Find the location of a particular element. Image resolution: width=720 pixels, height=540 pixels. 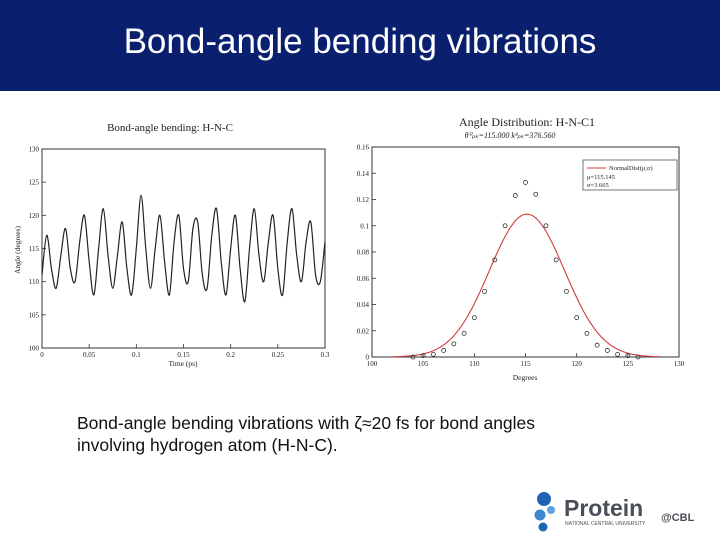

left-xtick-label: 0 is located at coordinates (42, 355).